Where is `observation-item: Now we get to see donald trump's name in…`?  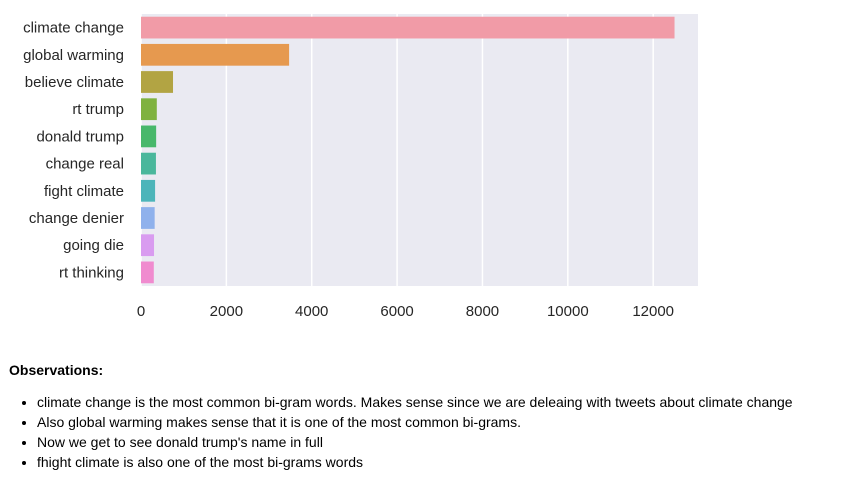
observation-item: Now we get to see donald trump's name in… is located at coordinates (438, 442).